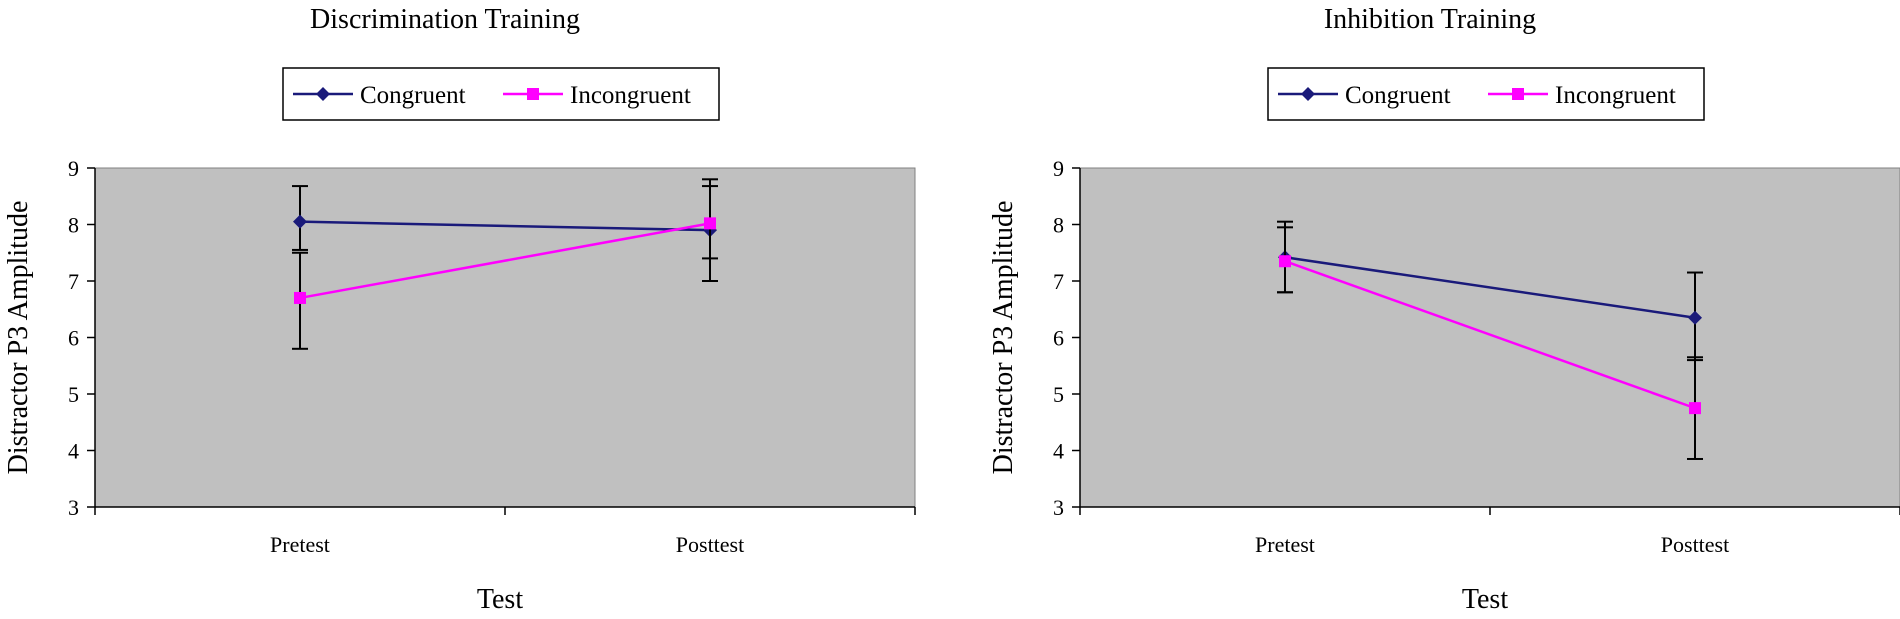 Image resolution: width=1900 pixels, height=619 pixels. Describe the element at coordinates (1430, 19) in the screenshot. I see `chart-title: Inhibition Training` at that location.